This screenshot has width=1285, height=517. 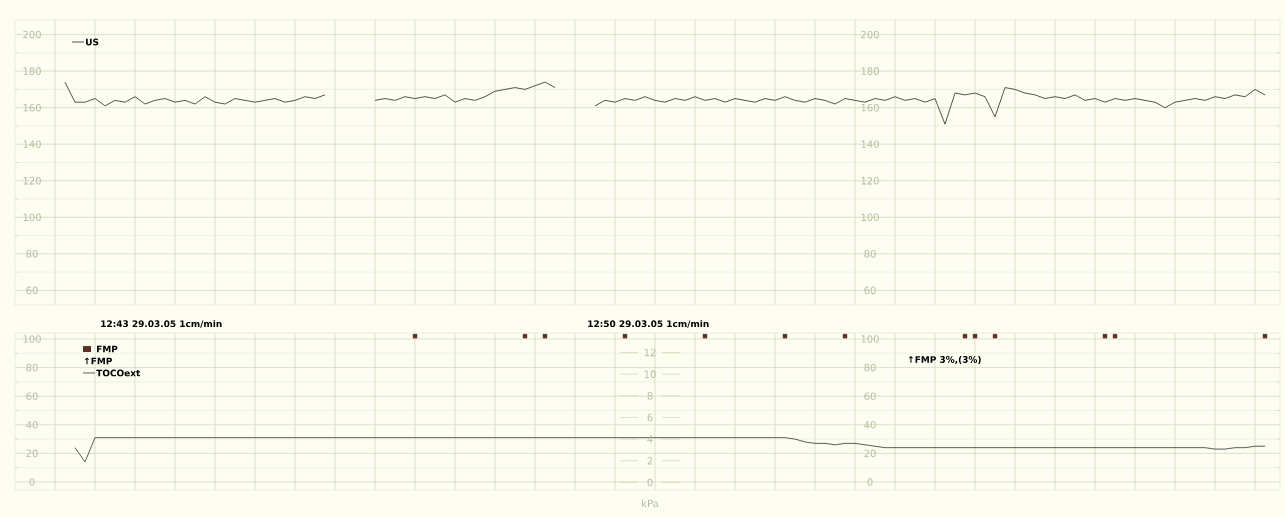 What do you see at coordinates (32, 144) in the screenshot?
I see `y-tick-label: 140` at bounding box center [32, 144].